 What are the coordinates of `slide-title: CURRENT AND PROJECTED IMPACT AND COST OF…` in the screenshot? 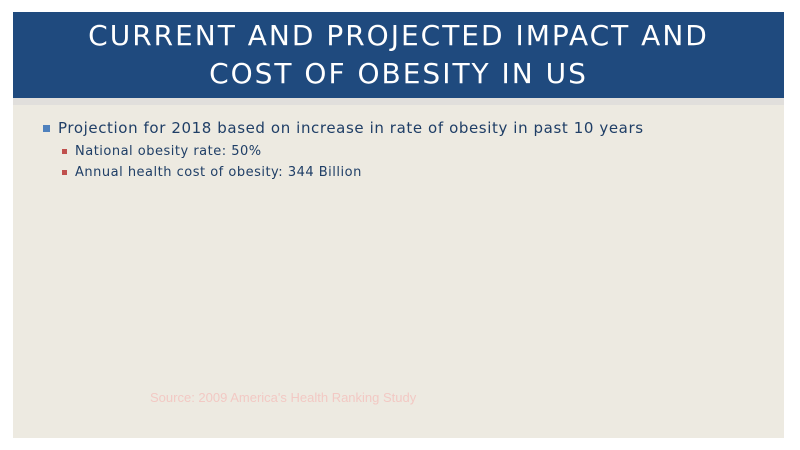 It's located at (398, 54).